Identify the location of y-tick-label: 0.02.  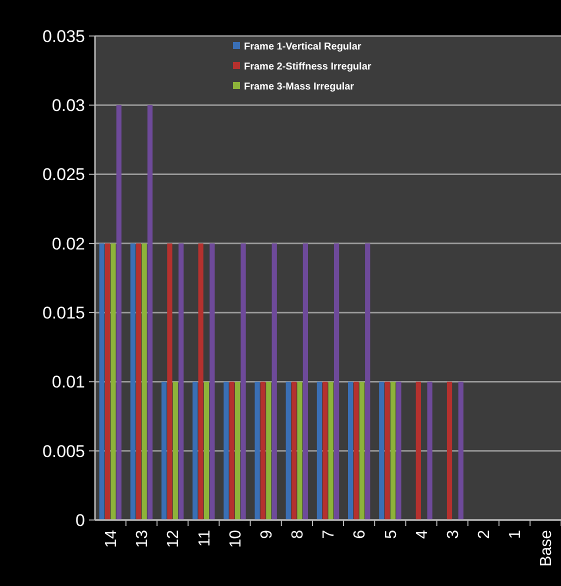
(68, 244).